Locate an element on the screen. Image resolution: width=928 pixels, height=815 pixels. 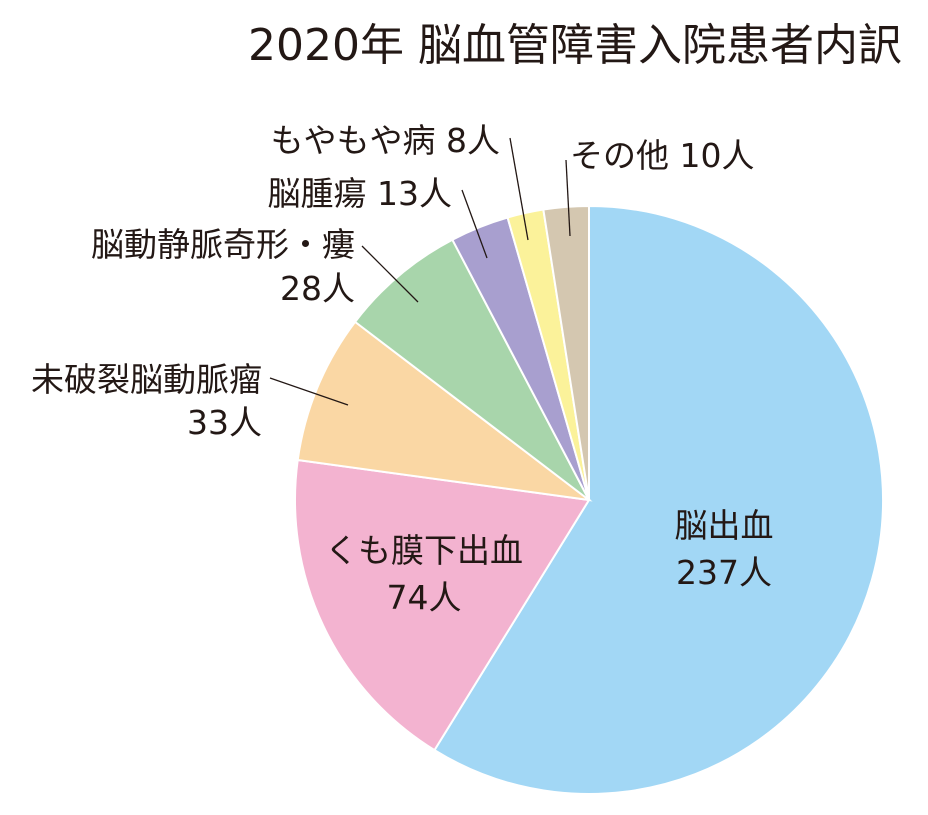
leader-line-moyamoya is located at coordinates (519, 189).